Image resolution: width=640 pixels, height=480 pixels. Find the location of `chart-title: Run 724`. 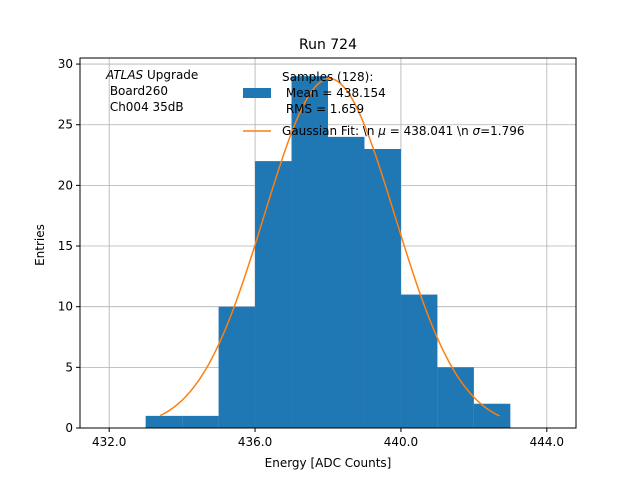

chart-title: Run 724 is located at coordinates (328, 45).